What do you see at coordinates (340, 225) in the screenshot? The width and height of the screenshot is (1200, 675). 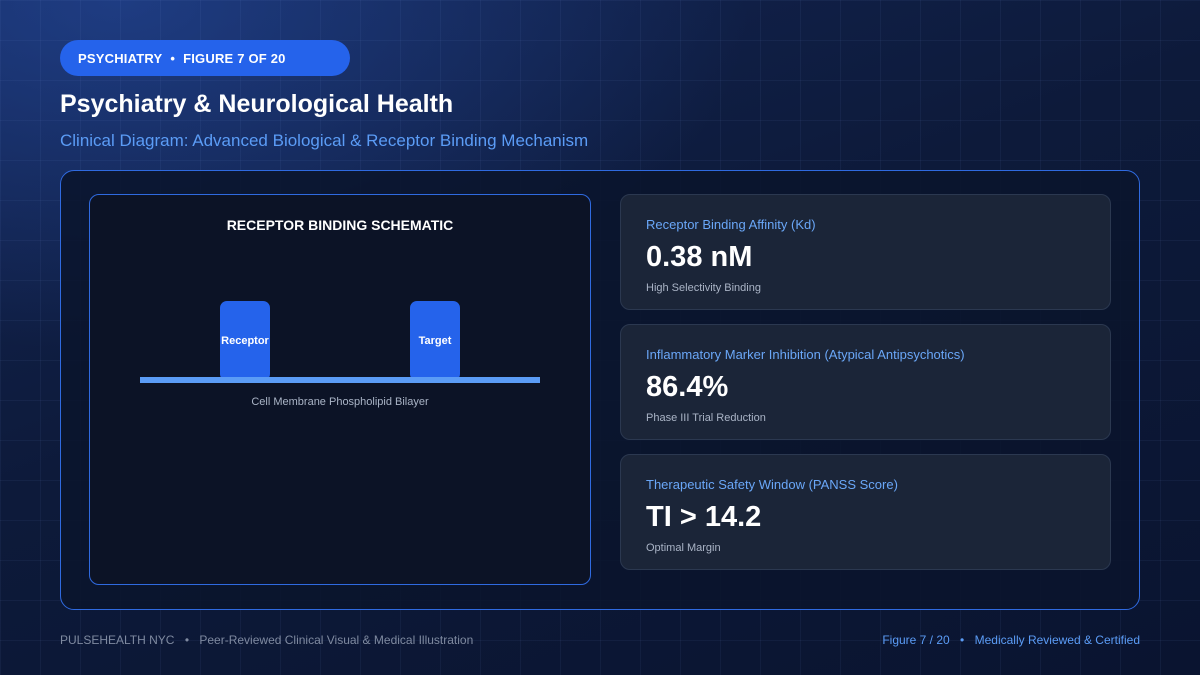 I see `schematic-title: RECEPTOR BINDING SCHEMATIC` at bounding box center [340, 225].